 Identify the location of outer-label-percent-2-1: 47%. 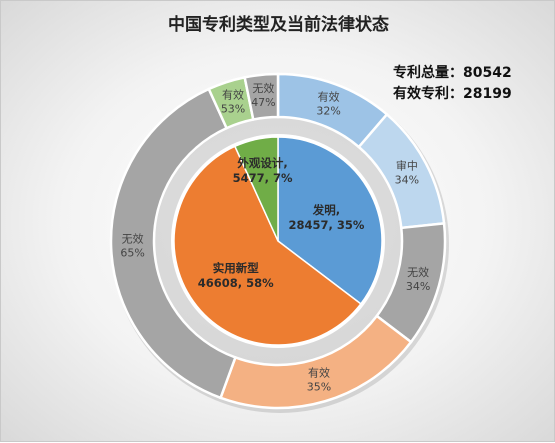
(263, 102).